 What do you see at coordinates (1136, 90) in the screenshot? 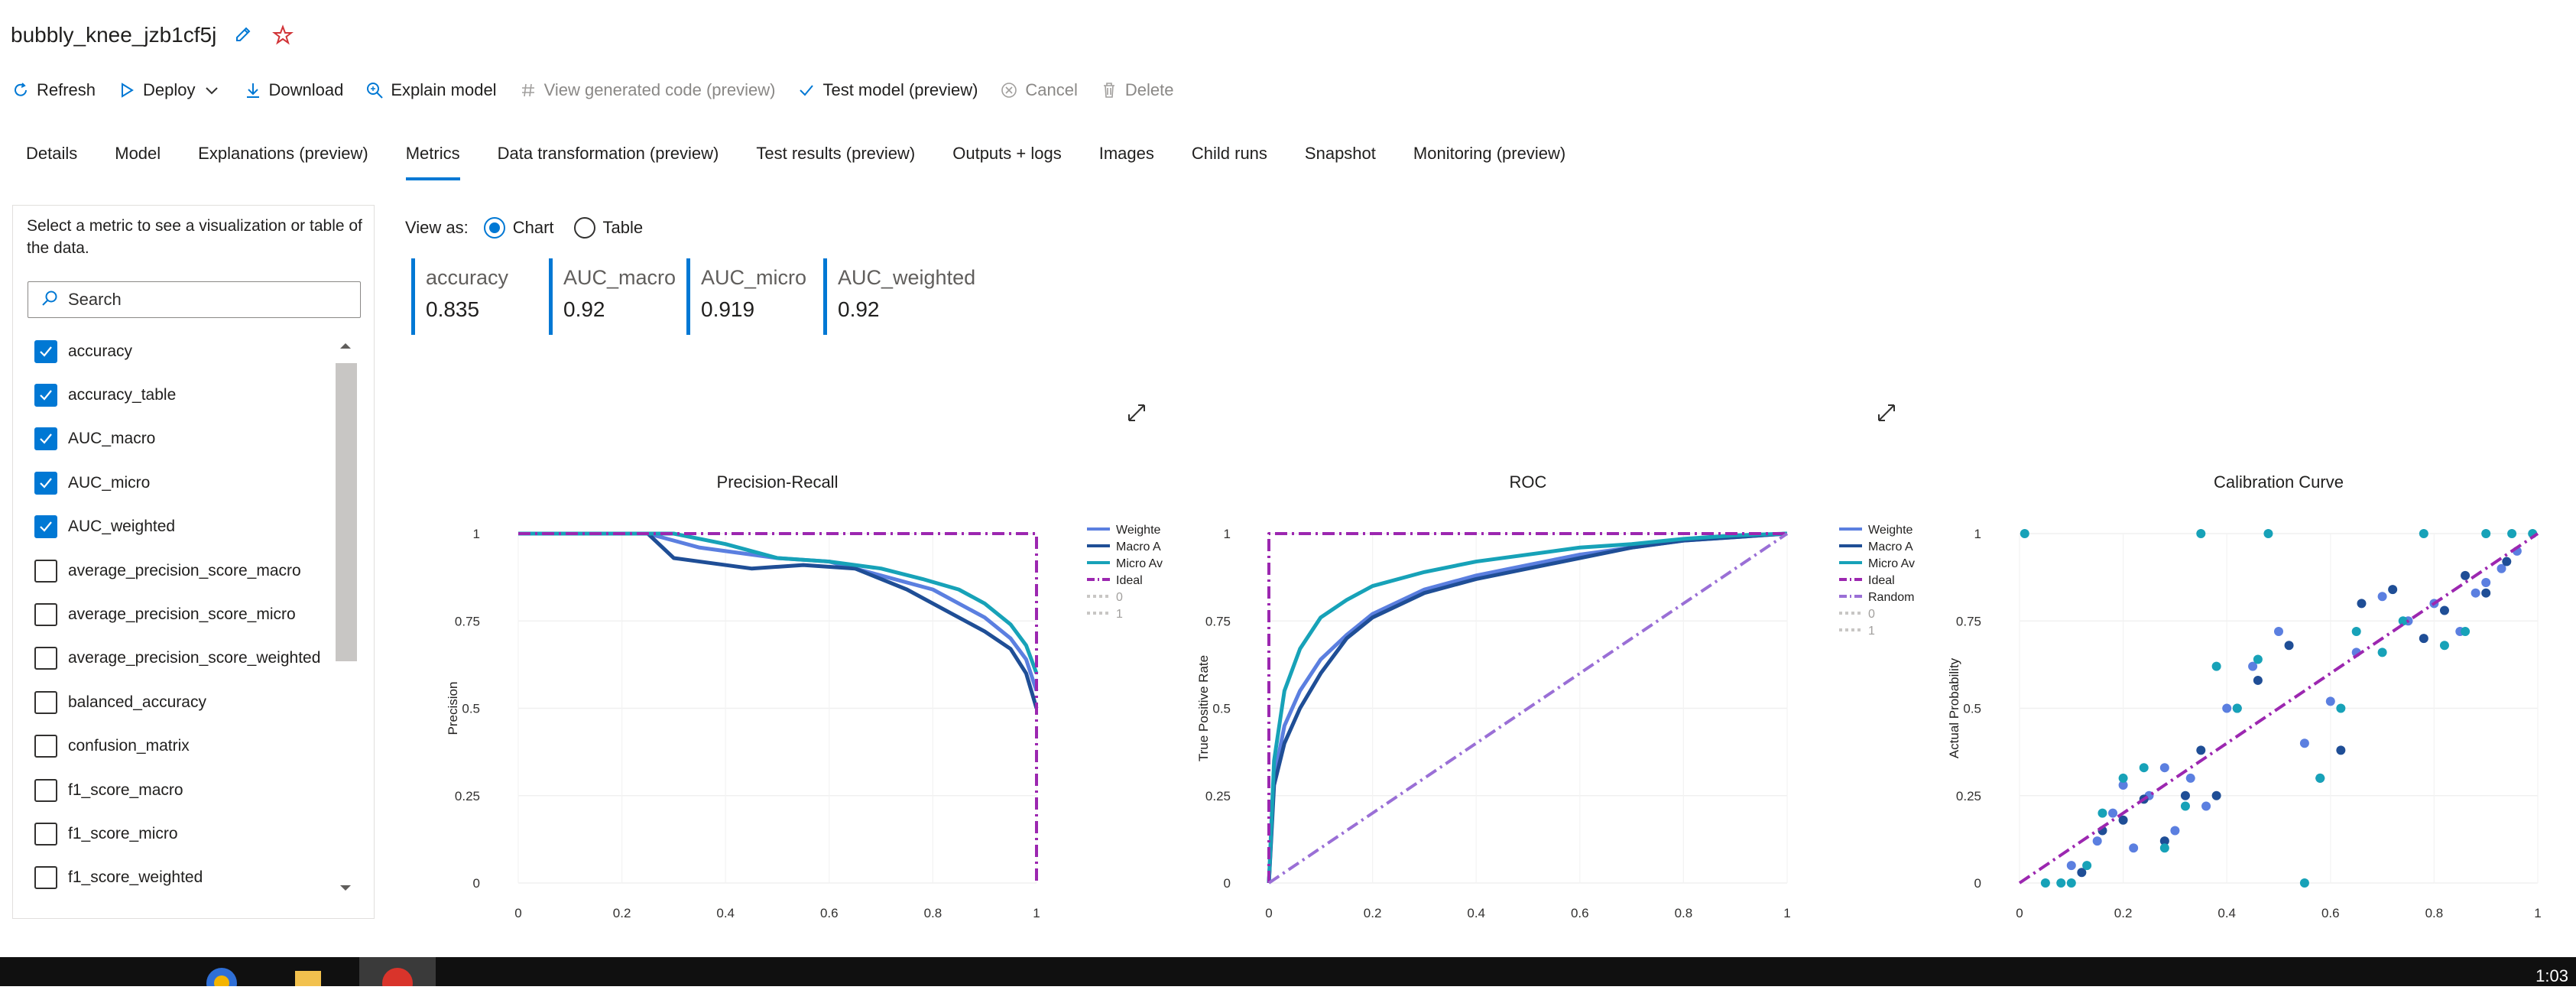
I see `delete-button: Delete` at bounding box center [1136, 90].